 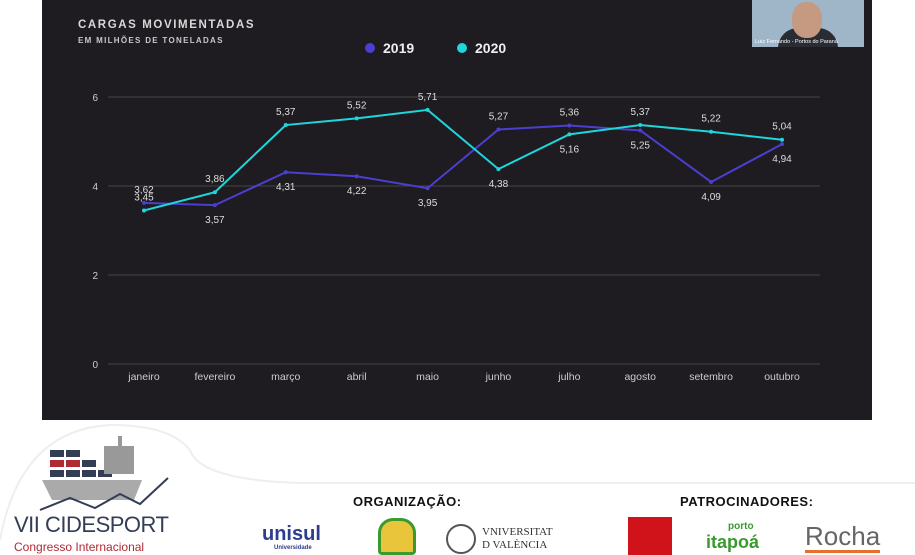 What do you see at coordinates (499, 184) in the screenshot?
I see `data-label: 4,38` at bounding box center [499, 184].